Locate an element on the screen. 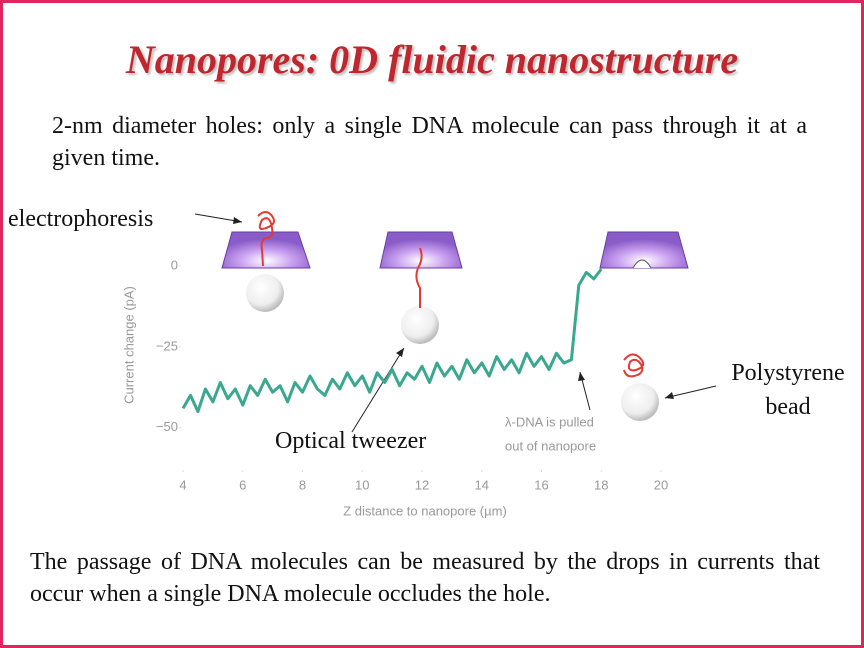 The height and width of the screenshot is (648, 864). y-tick-label: −50 is located at coordinates (167, 426).